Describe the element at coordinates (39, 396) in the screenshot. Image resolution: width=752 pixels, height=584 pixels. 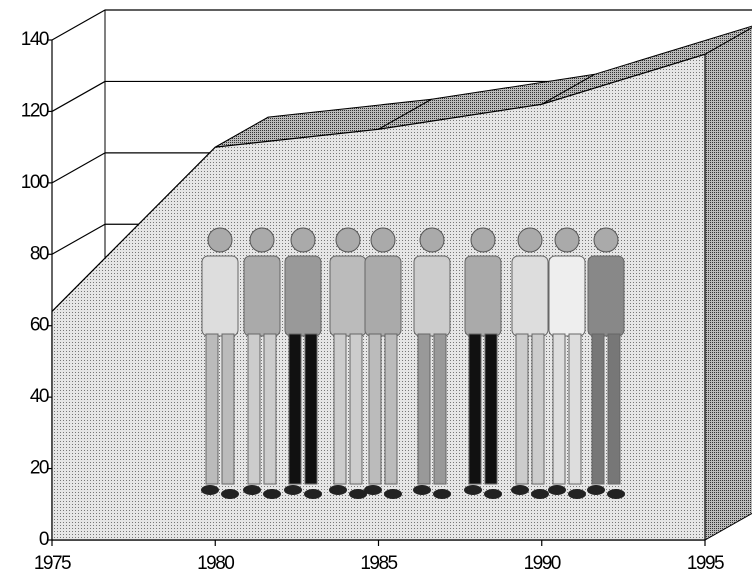
I see `y-tick-label: 40` at that location.